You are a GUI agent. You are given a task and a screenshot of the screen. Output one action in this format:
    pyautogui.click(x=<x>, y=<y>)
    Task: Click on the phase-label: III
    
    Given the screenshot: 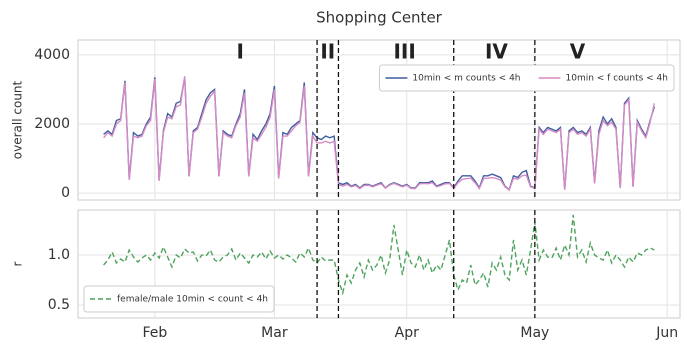 What is the action you would take?
    pyautogui.click(x=404, y=52)
    